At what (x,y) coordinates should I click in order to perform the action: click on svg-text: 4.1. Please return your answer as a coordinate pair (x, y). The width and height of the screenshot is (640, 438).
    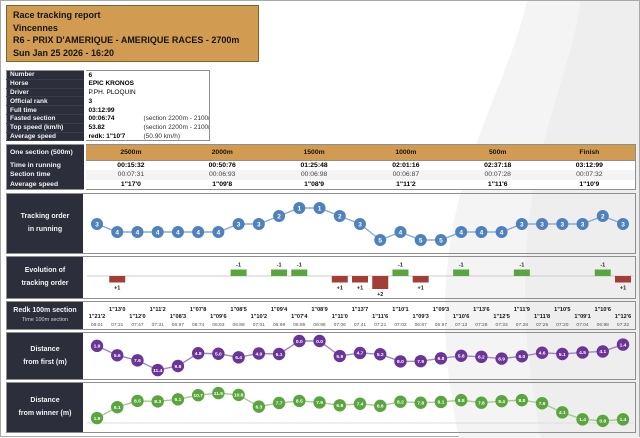
    Looking at the image, I should click on (562, 413).